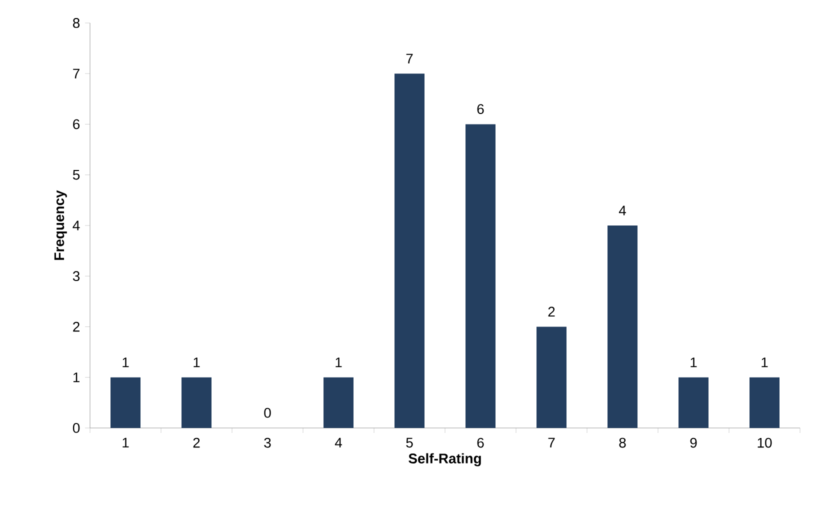  Describe the element at coordinates (551, 443) in the screenshot. I see `x-tick-label: 7` at that location.